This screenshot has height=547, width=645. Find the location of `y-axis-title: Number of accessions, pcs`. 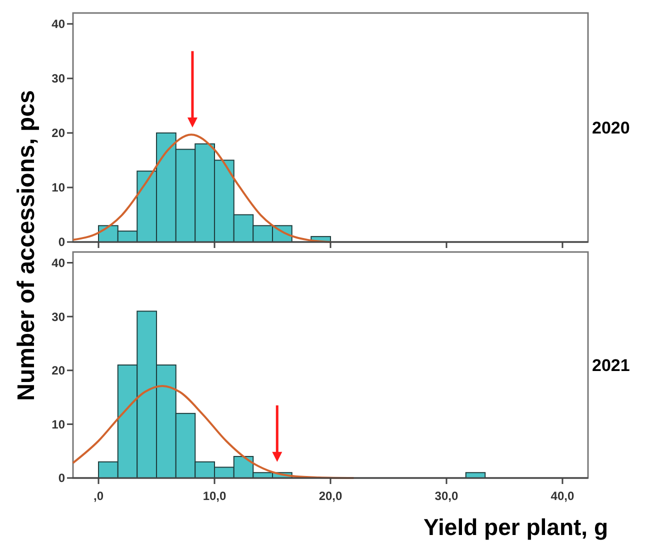

y-axis-title: Number of accessions, pcs is located at coordinates (26, 245).